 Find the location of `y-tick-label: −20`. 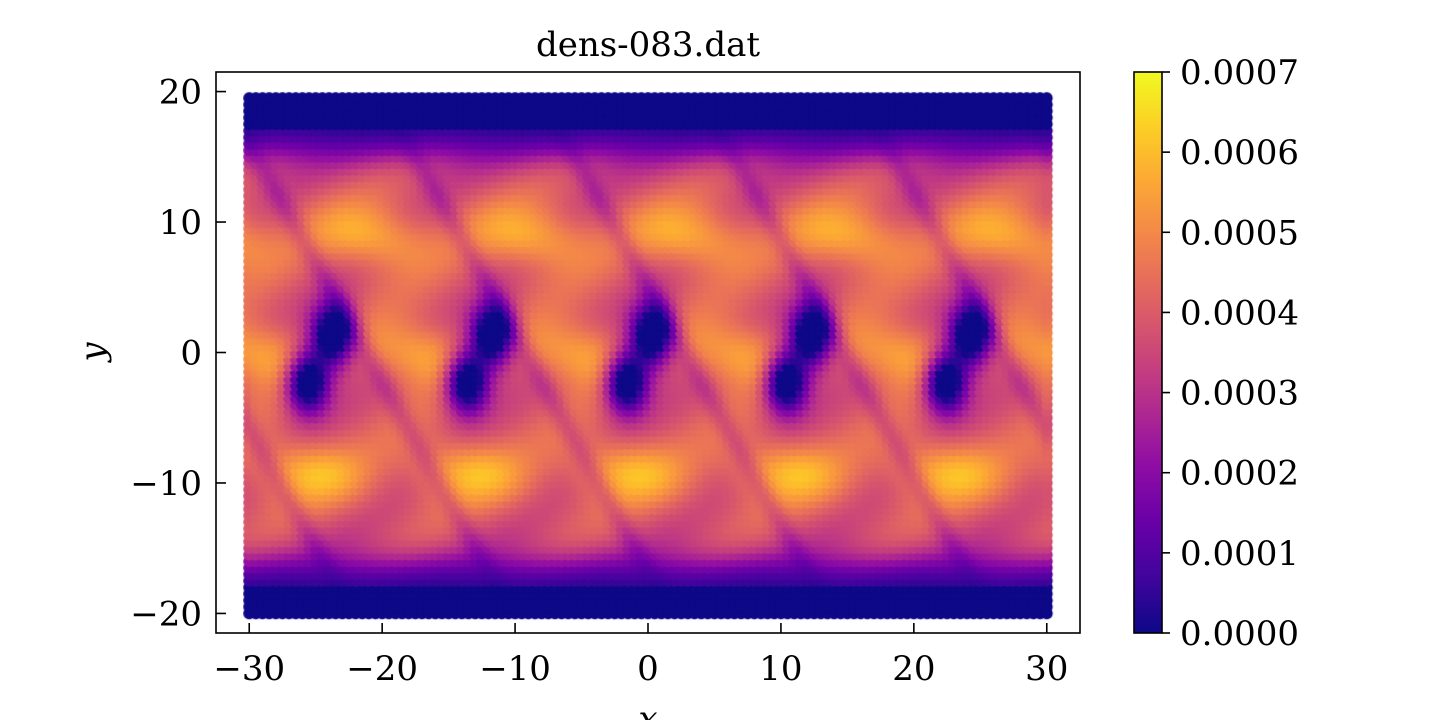

y-tick-label: −20 is located at coordinates (166, 614).